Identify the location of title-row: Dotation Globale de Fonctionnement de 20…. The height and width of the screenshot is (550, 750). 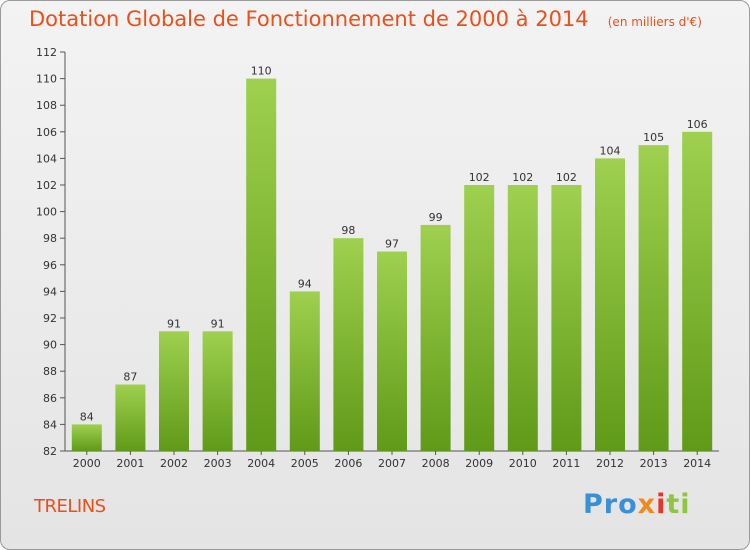
(365, 19).